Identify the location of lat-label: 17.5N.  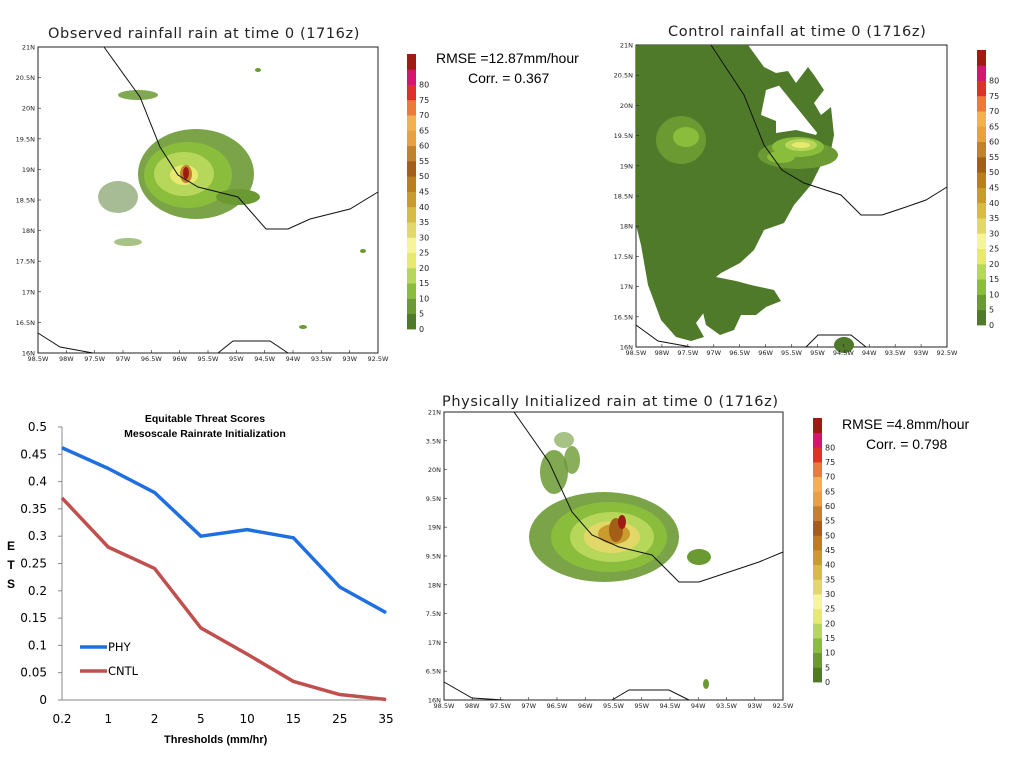
(623, 257).